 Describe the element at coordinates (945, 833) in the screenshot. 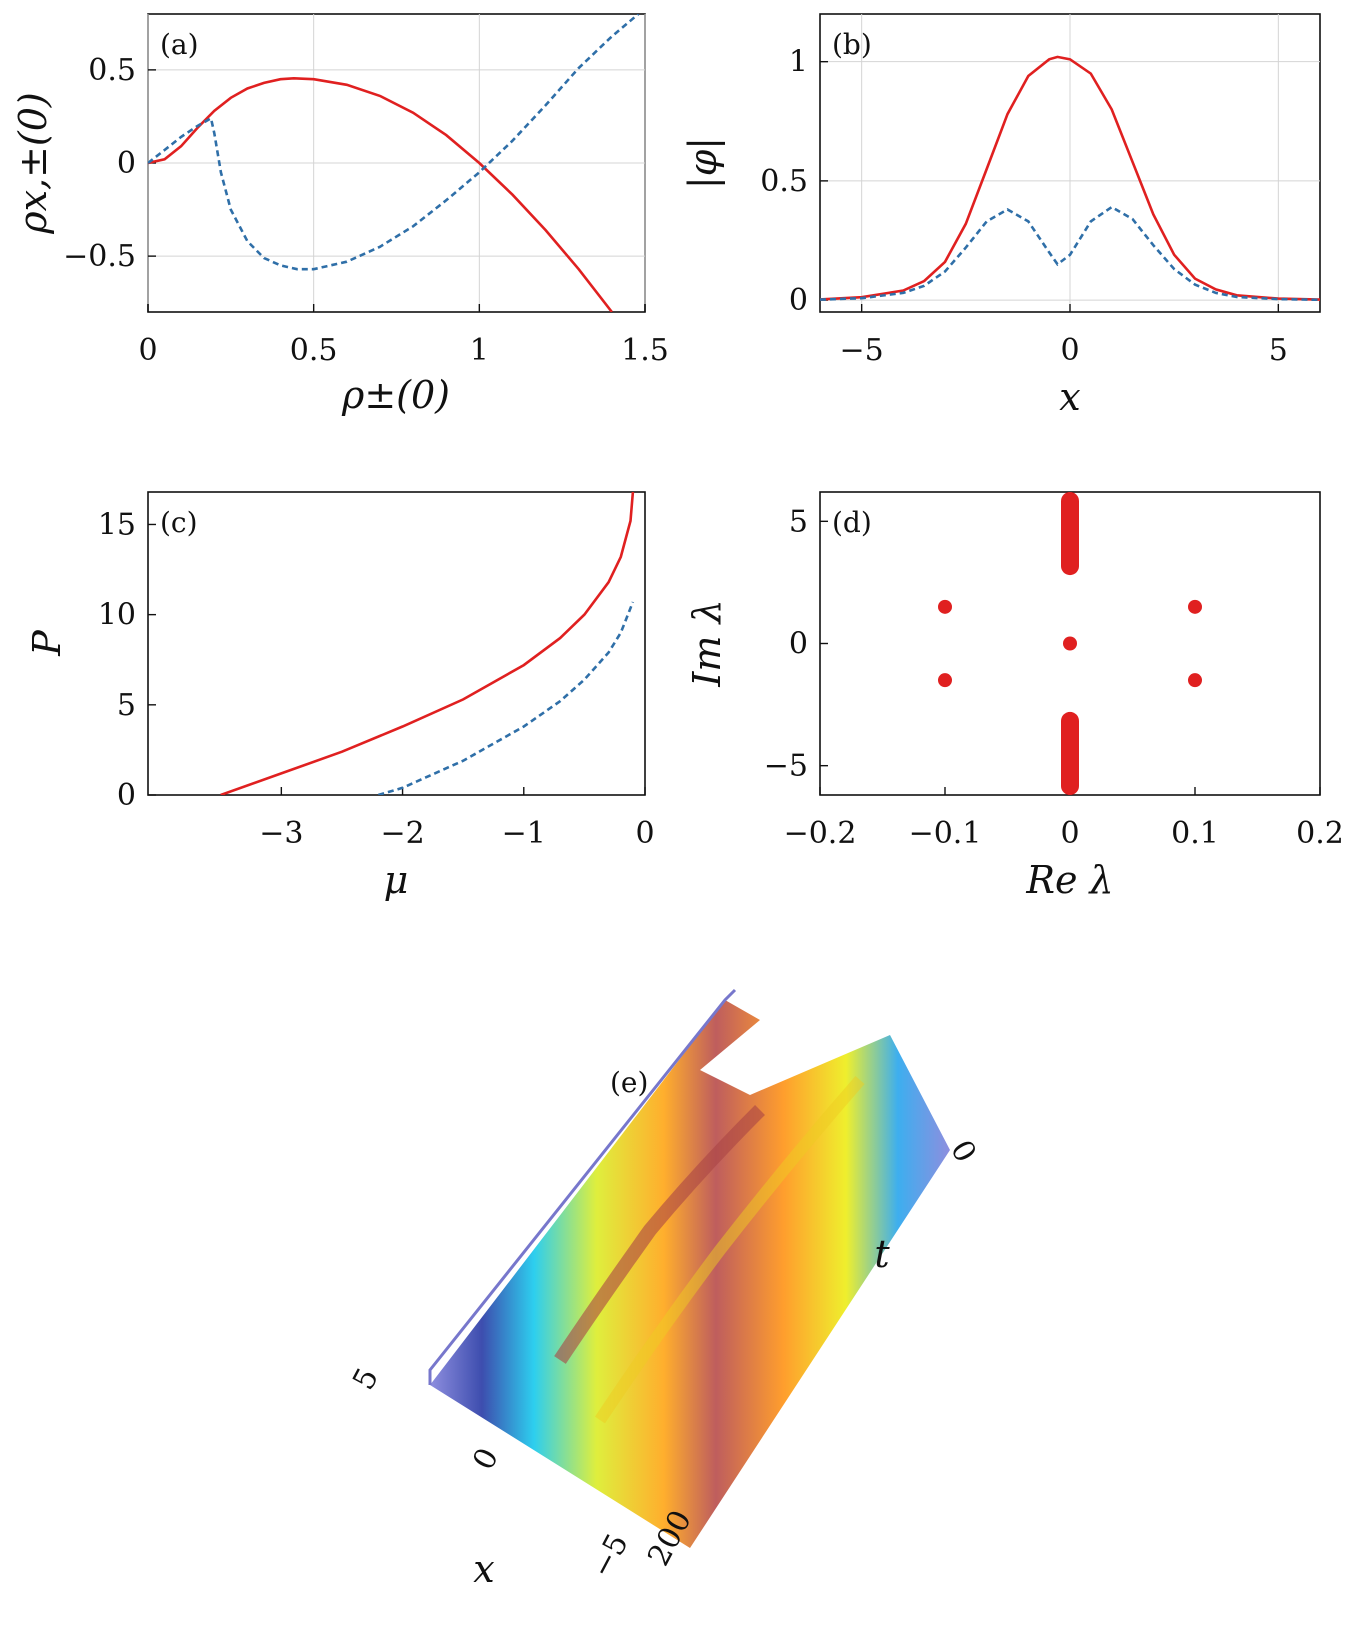

I see `panel-d-xtick-label-1: −0.1` at that location.